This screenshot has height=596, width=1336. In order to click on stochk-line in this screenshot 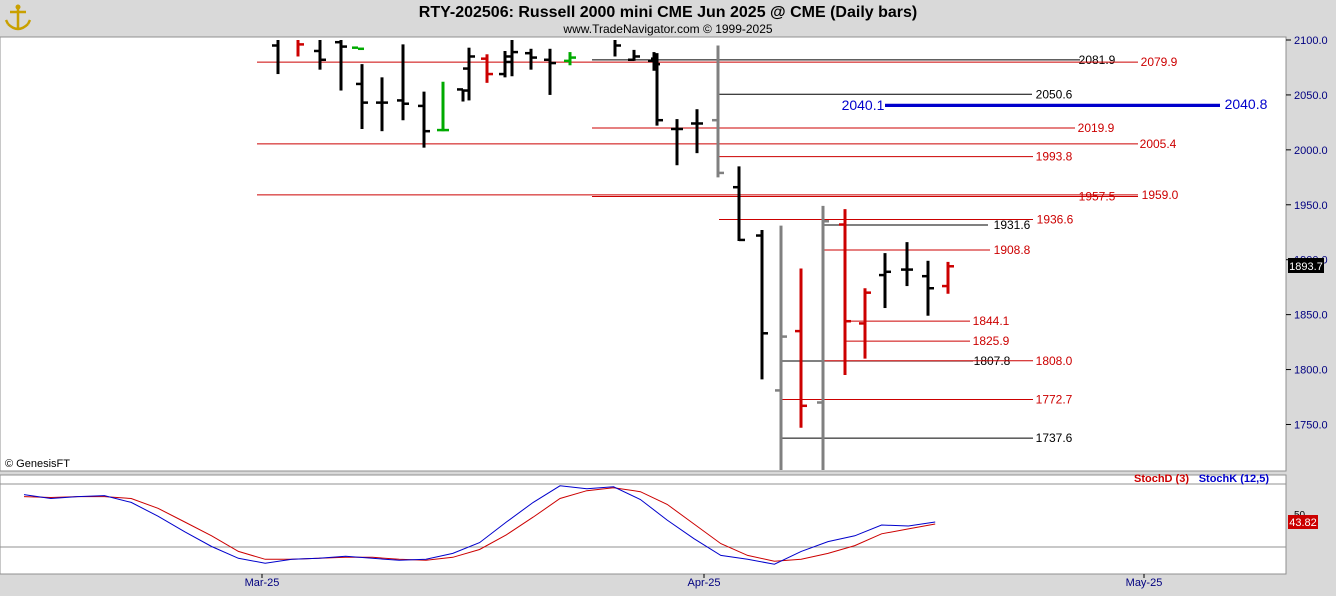, I will do `click(479, 525)`.